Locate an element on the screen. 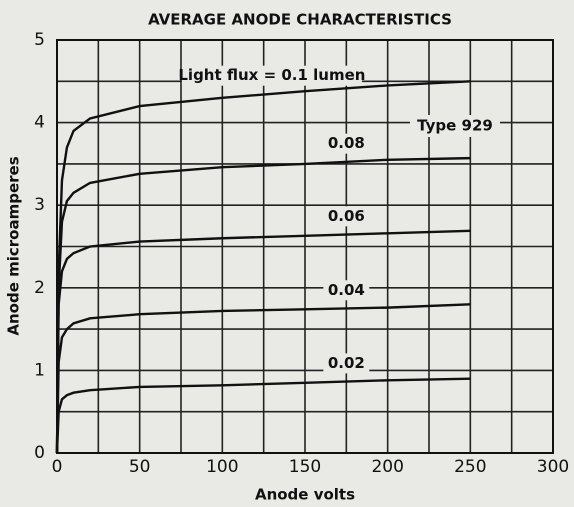  x-tick-label: 100 is located at coordinates (222, 467).